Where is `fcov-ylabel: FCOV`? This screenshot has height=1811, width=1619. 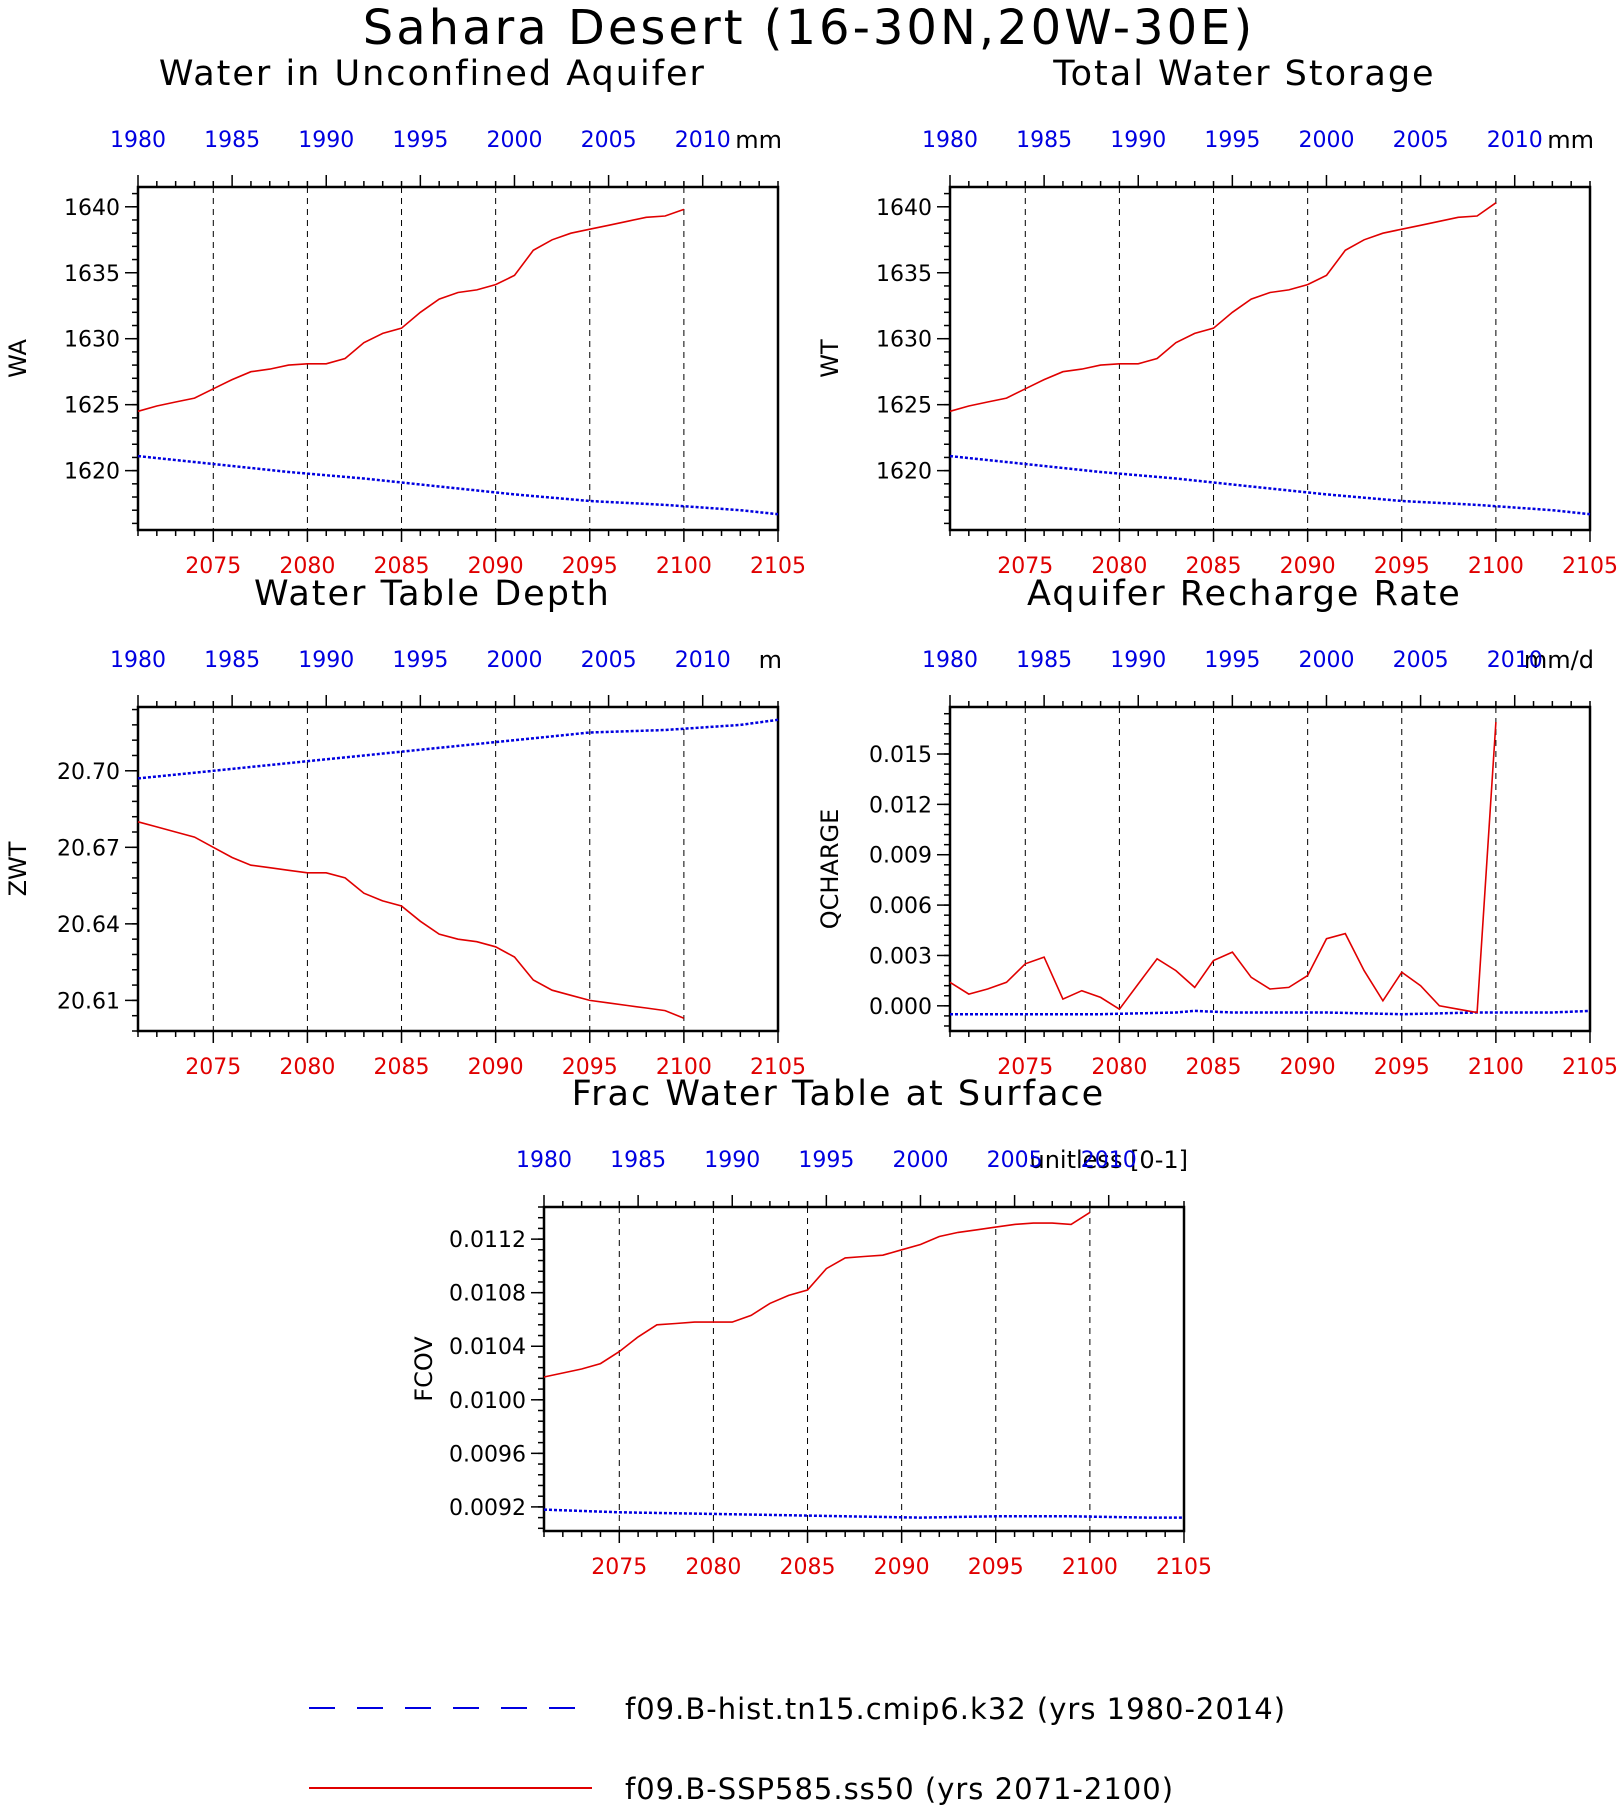 fcov-ylabel: FCOV is located at coordinates (424, 1369).